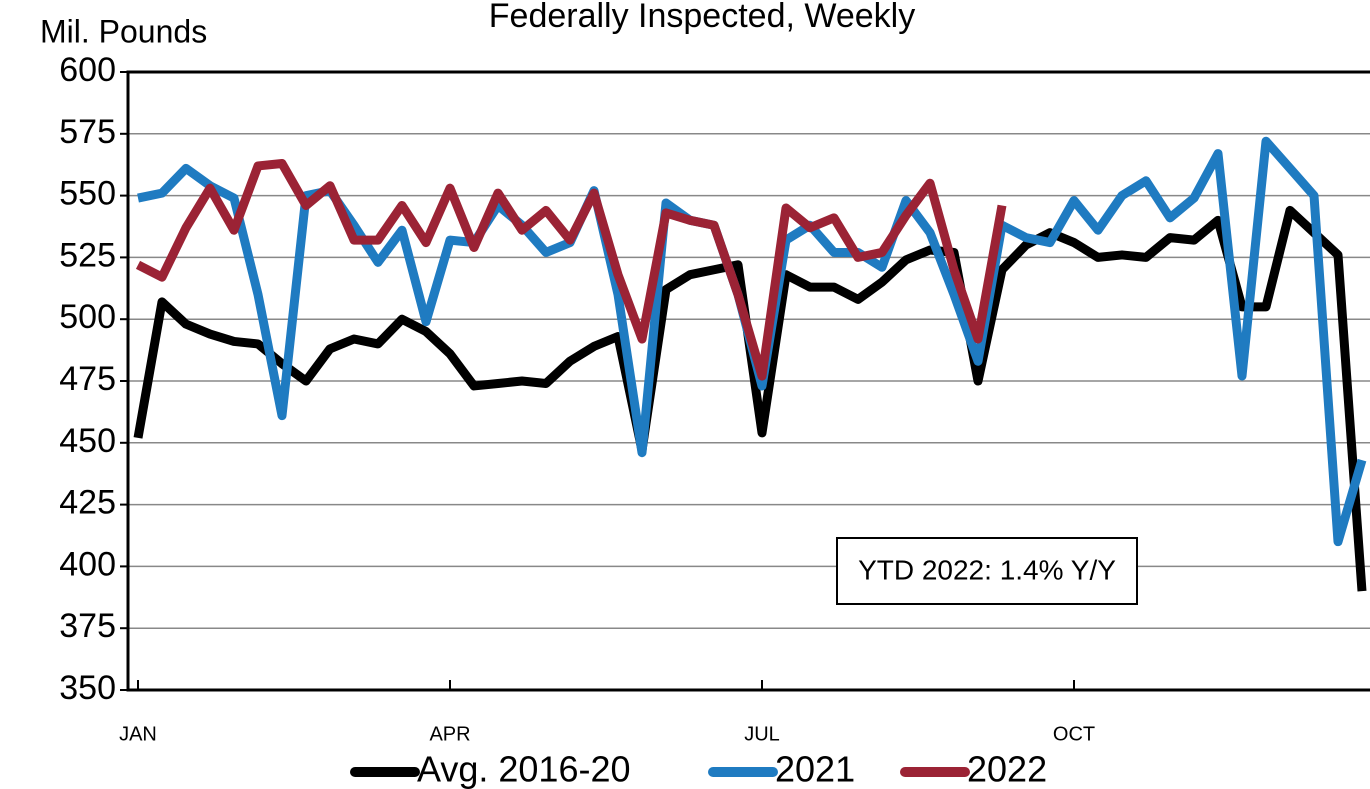 Image resolution: width=1370 pixels, height=789 pixels. Describe the element at coordinates (1074, 734) in the screenshot. I see `x-tick-label: OCT` at that location.